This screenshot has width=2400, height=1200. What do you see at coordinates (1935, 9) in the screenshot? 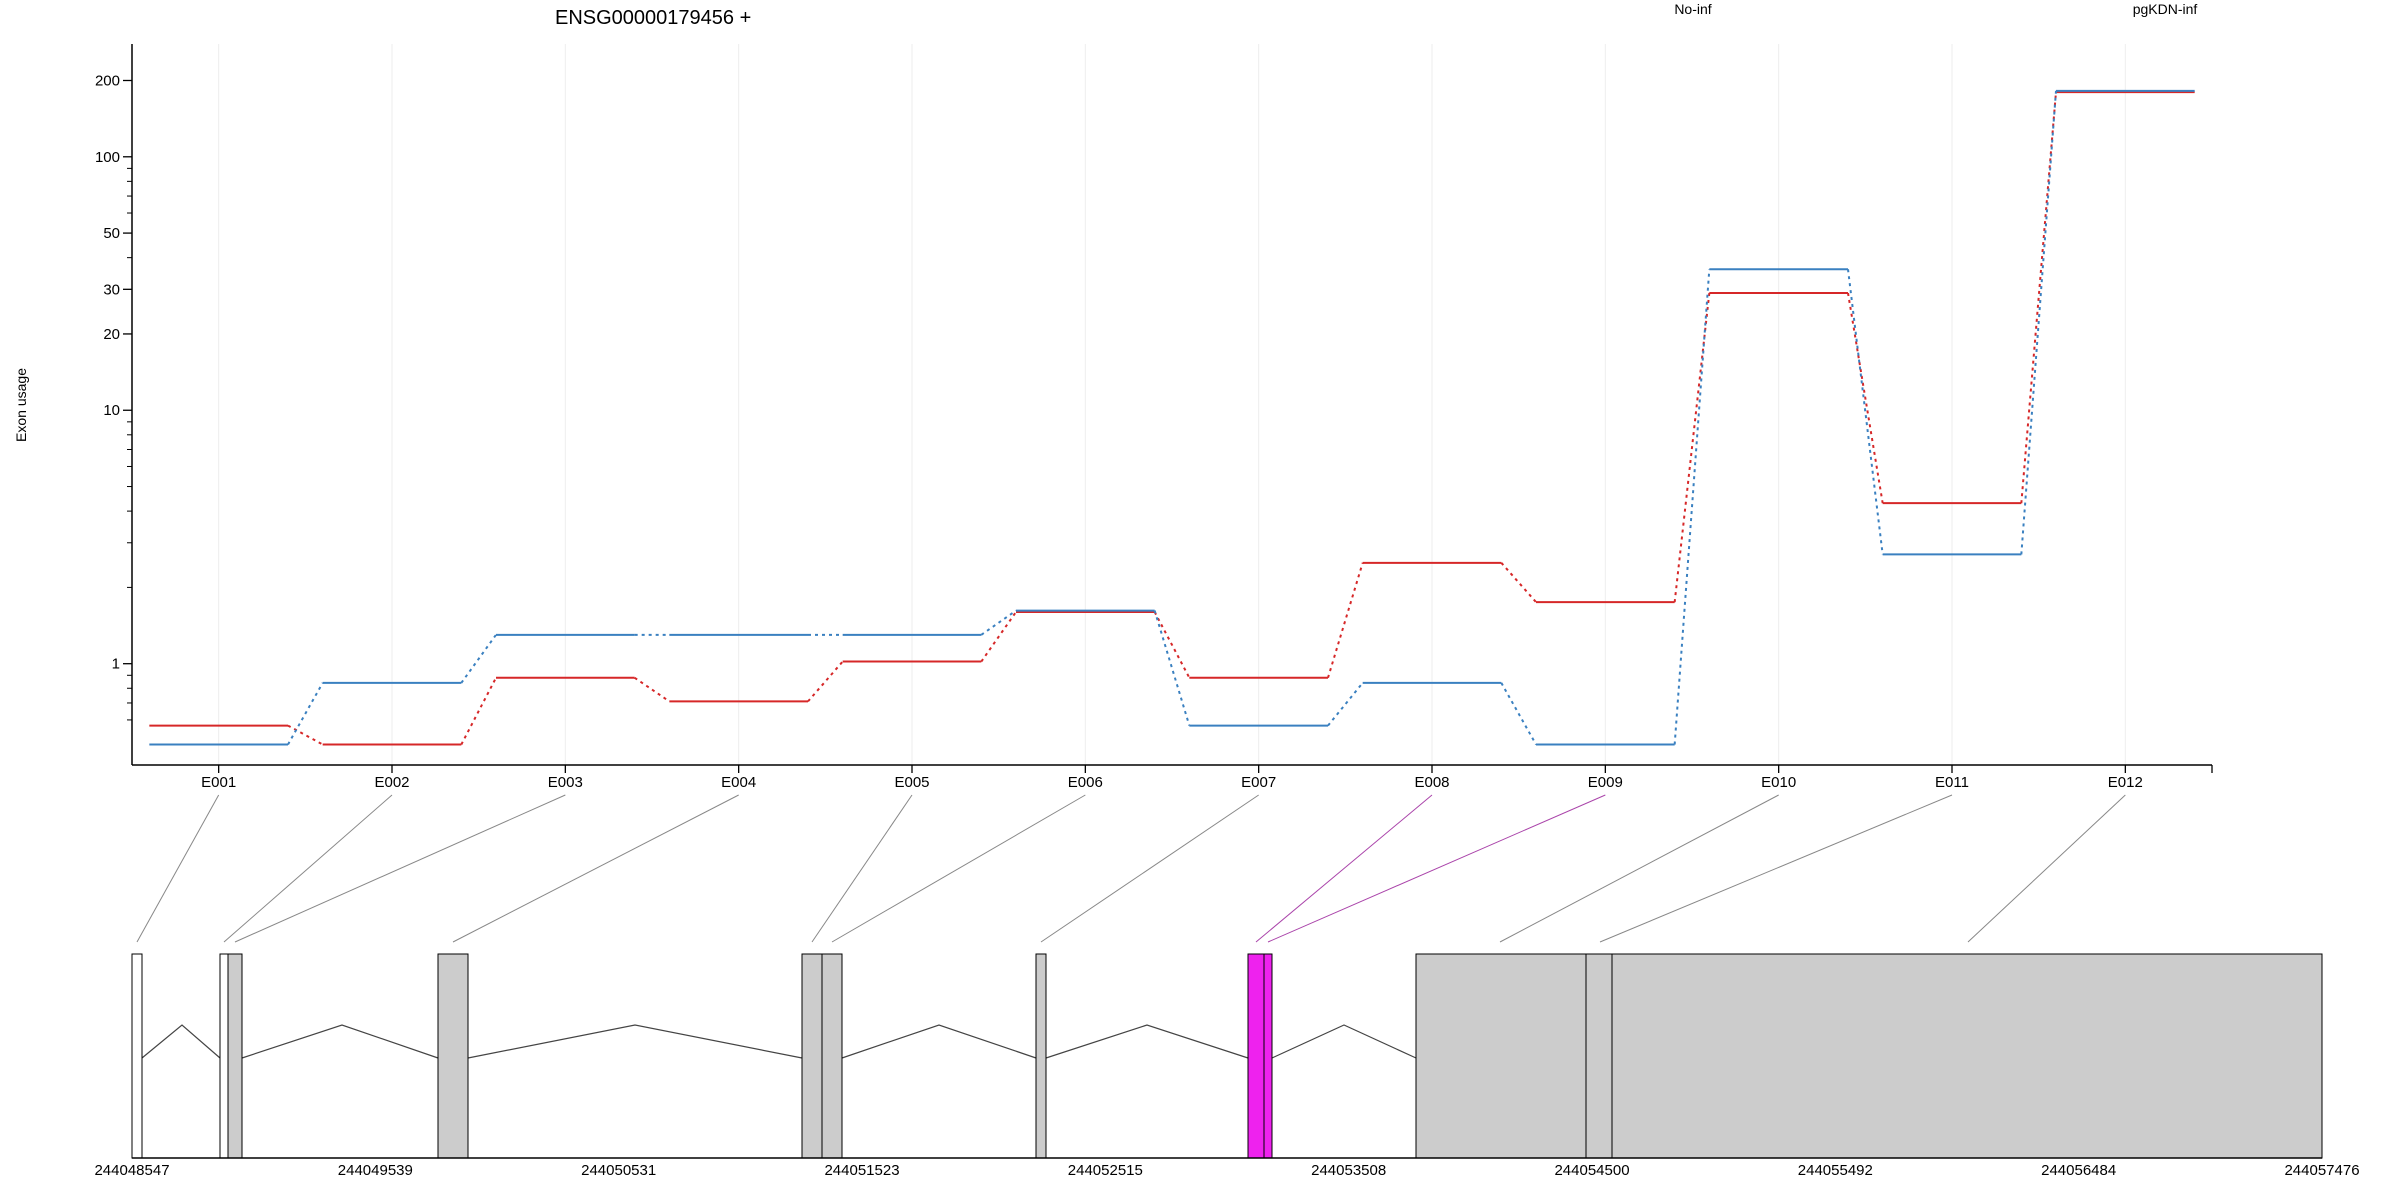
I see `legend: No-inf pgKDN-inf` at bounding box center [1935, 9].